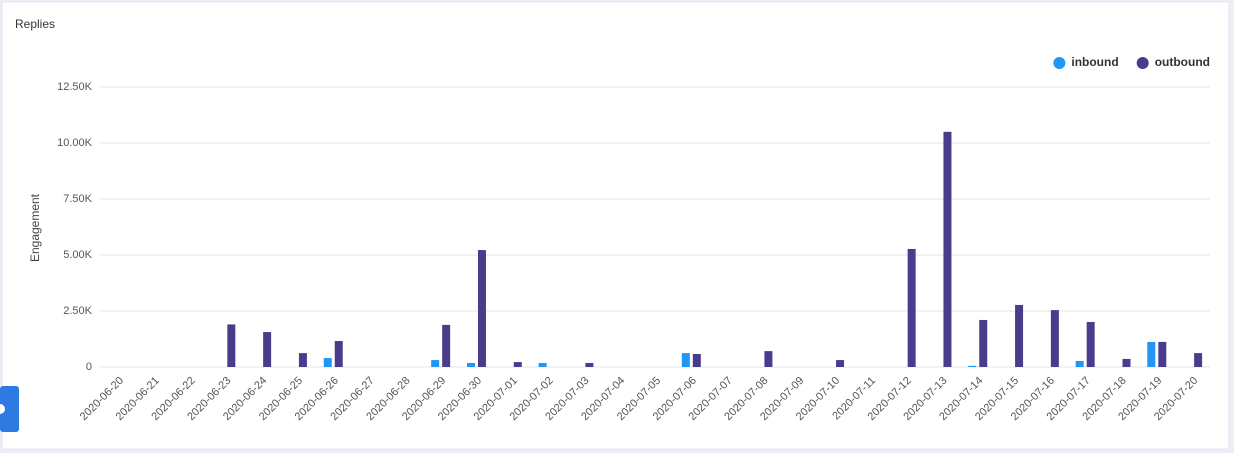  What do you see at coordinates (1094, 62) in the screenshot?
I see `legend-label: inbound` at bounding box center [1094, 62].